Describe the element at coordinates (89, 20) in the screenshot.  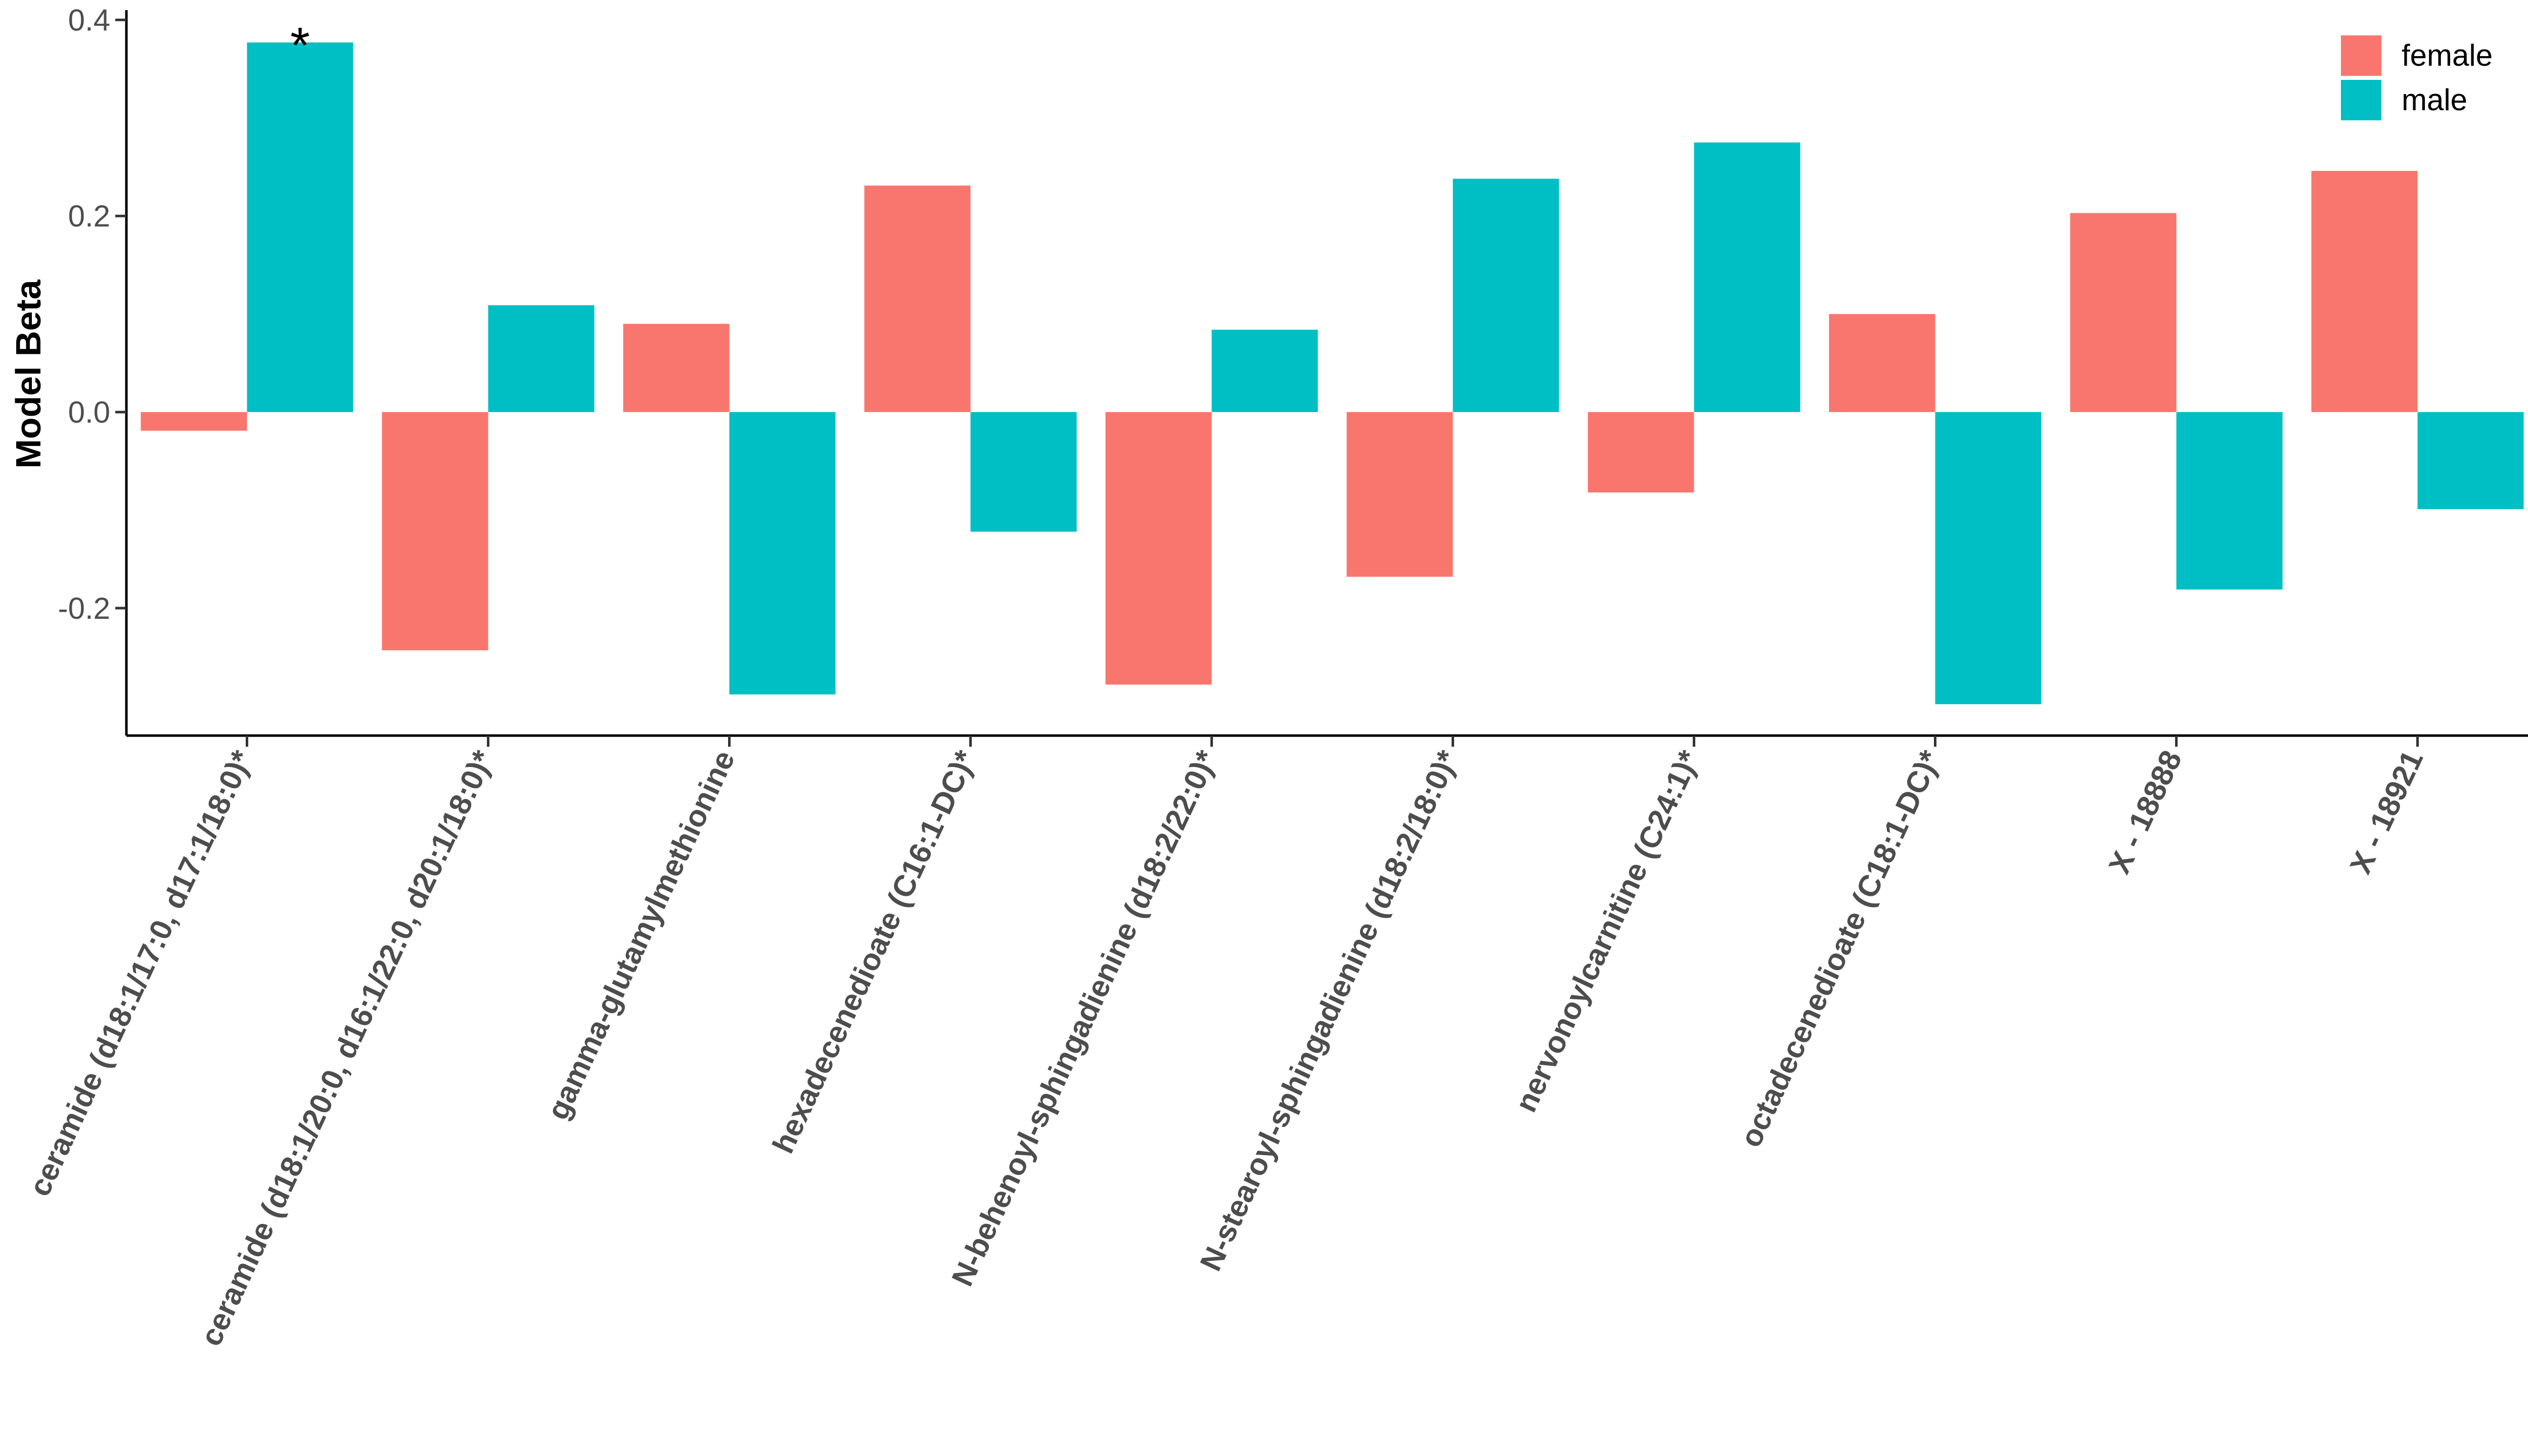
I see `y-tick-label: 0.4` at that location.